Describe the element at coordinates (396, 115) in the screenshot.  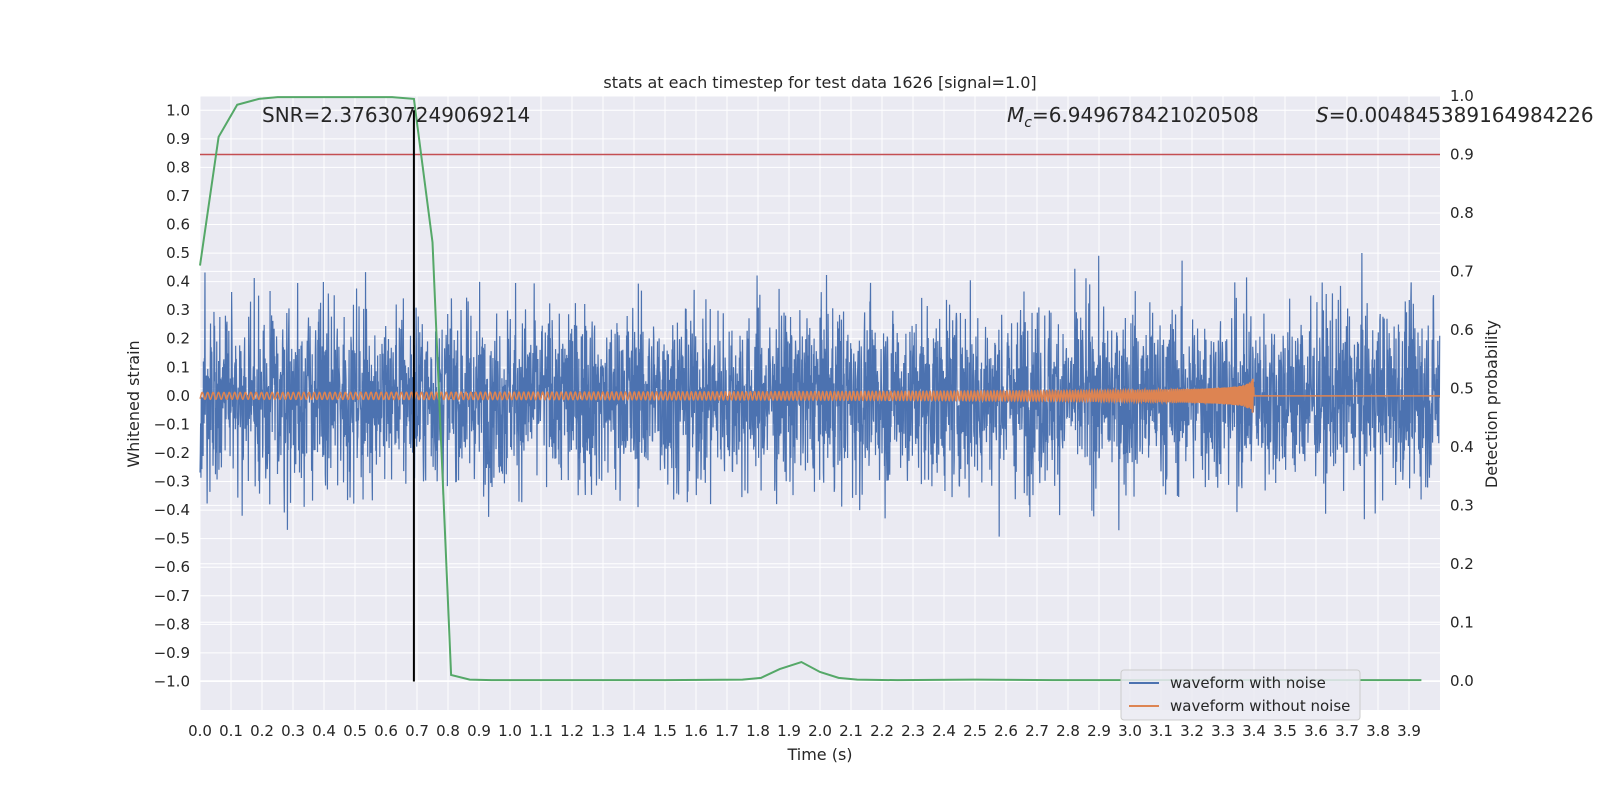
I see `snr-annotation: SNR=2.376307249069214` at that location.